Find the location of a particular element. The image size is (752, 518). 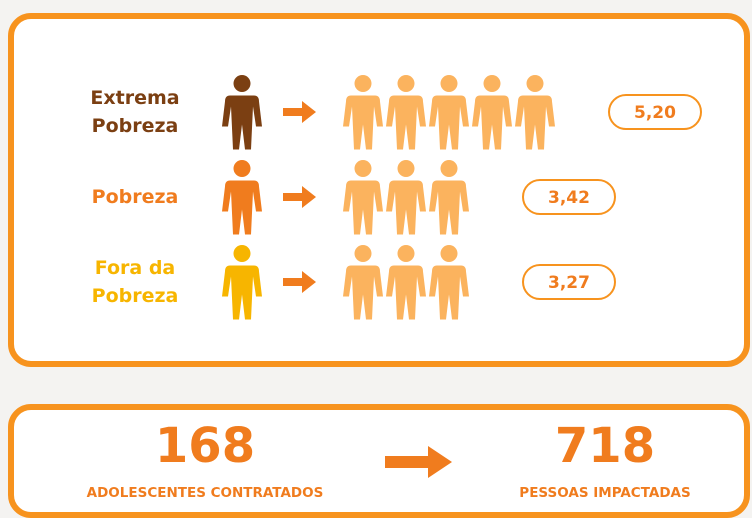

summary-arrow is located at coordinates (418, 462).